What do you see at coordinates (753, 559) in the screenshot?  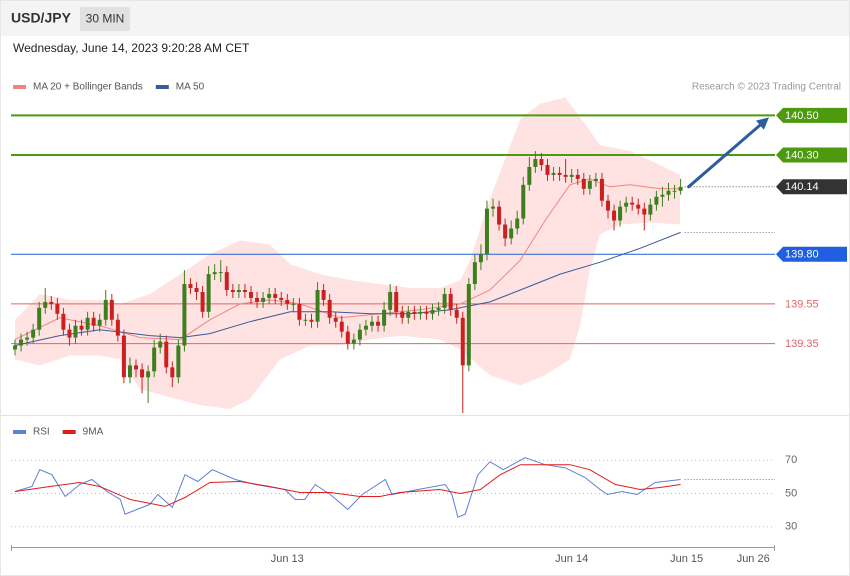 I see `x-tick-label: Jun 26` at bounding box center [753, 559].